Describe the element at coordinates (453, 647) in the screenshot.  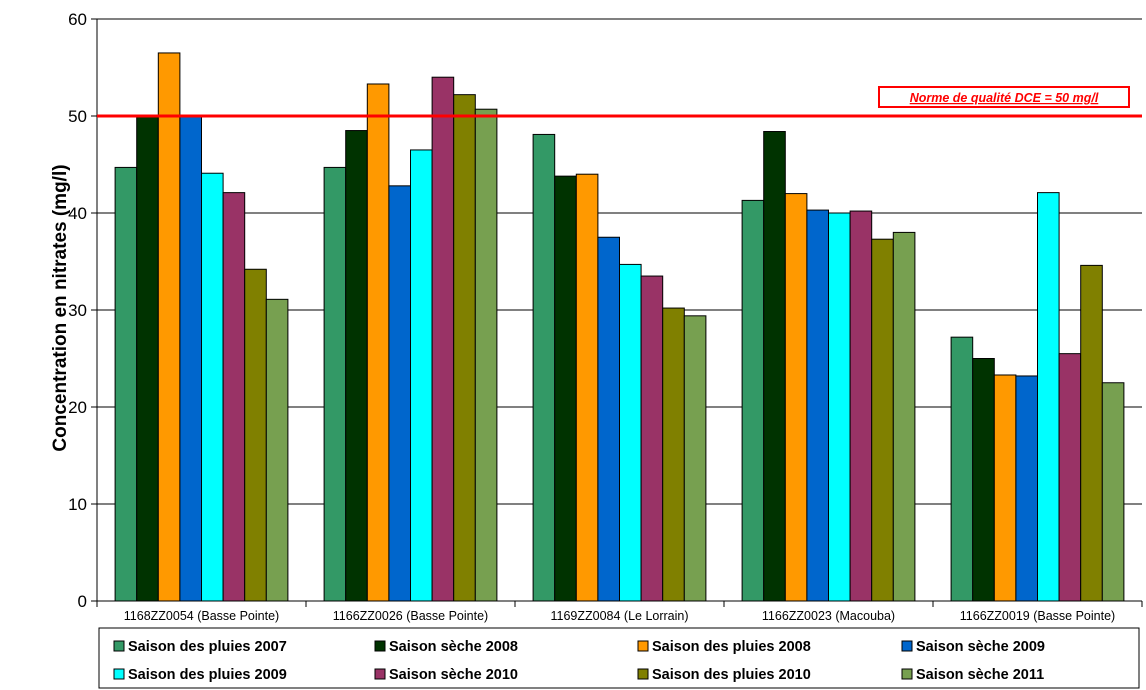
I see `legend-label: Saison sèche 2008` at that location.